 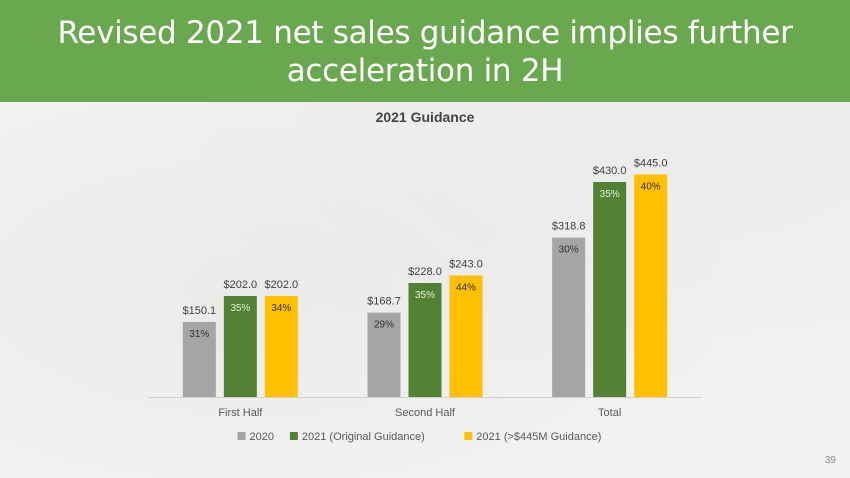 What do you see at coordinates (281, 308) in the screenshot?
I see `percent-label: 34%` at bounding box center [281, 308].